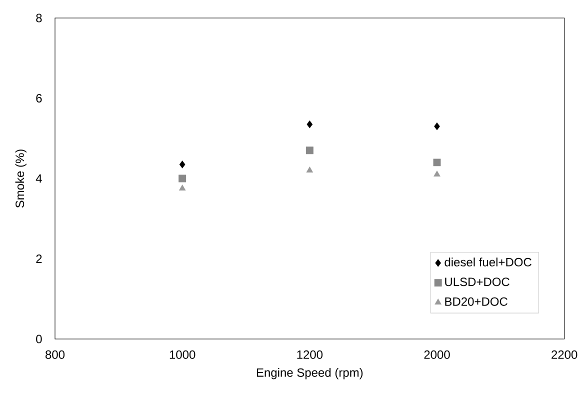 The width and height of the screenshot is (588, 405). Describe the element at coordinates (310, 354) in the screenshot. I see `x-tick-label: 1200` at that location.